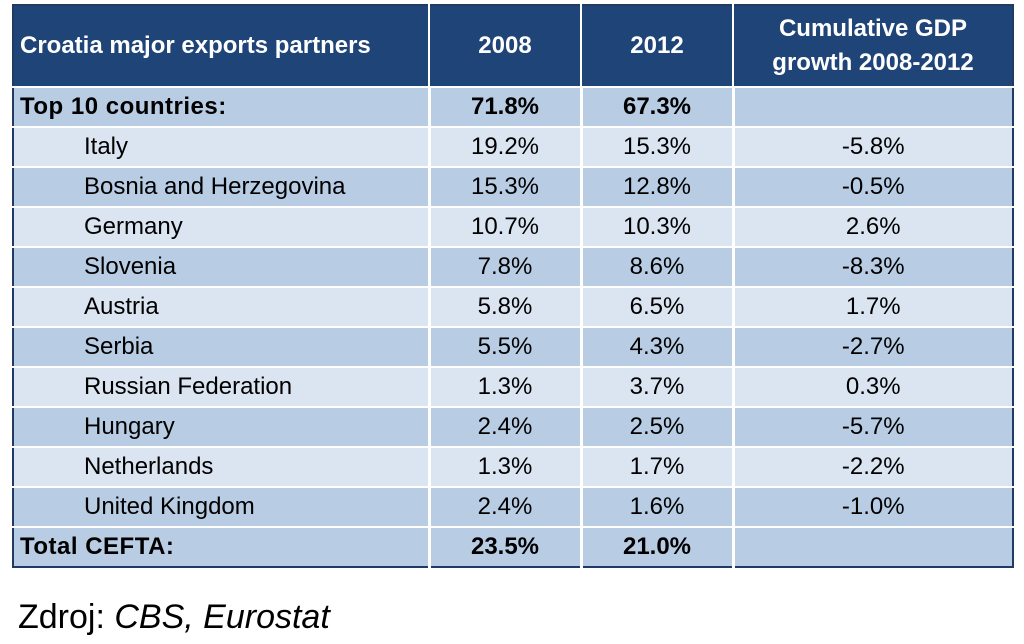 The image size is (1024, 644). Describe the element at coordinates (873, 466) in the screenshot. I see `gdp-growth: -2.2%` at that location.